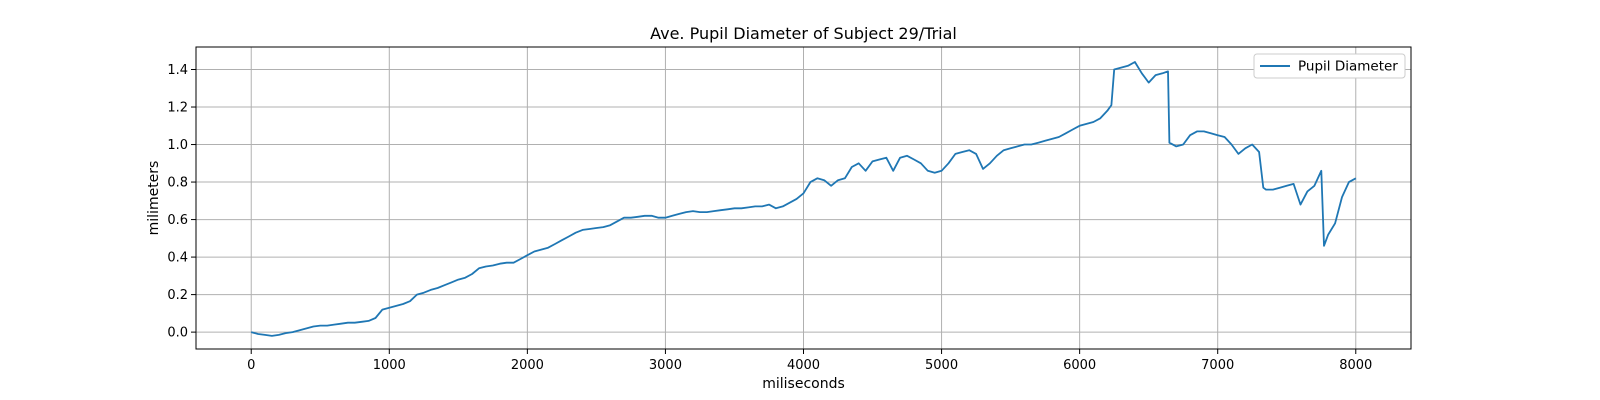 This screenshot has width=1600, height=400. Describe the element at coordinates (1217, 365) in the screenshot. I see `x-tick-label: 7000` at that location.